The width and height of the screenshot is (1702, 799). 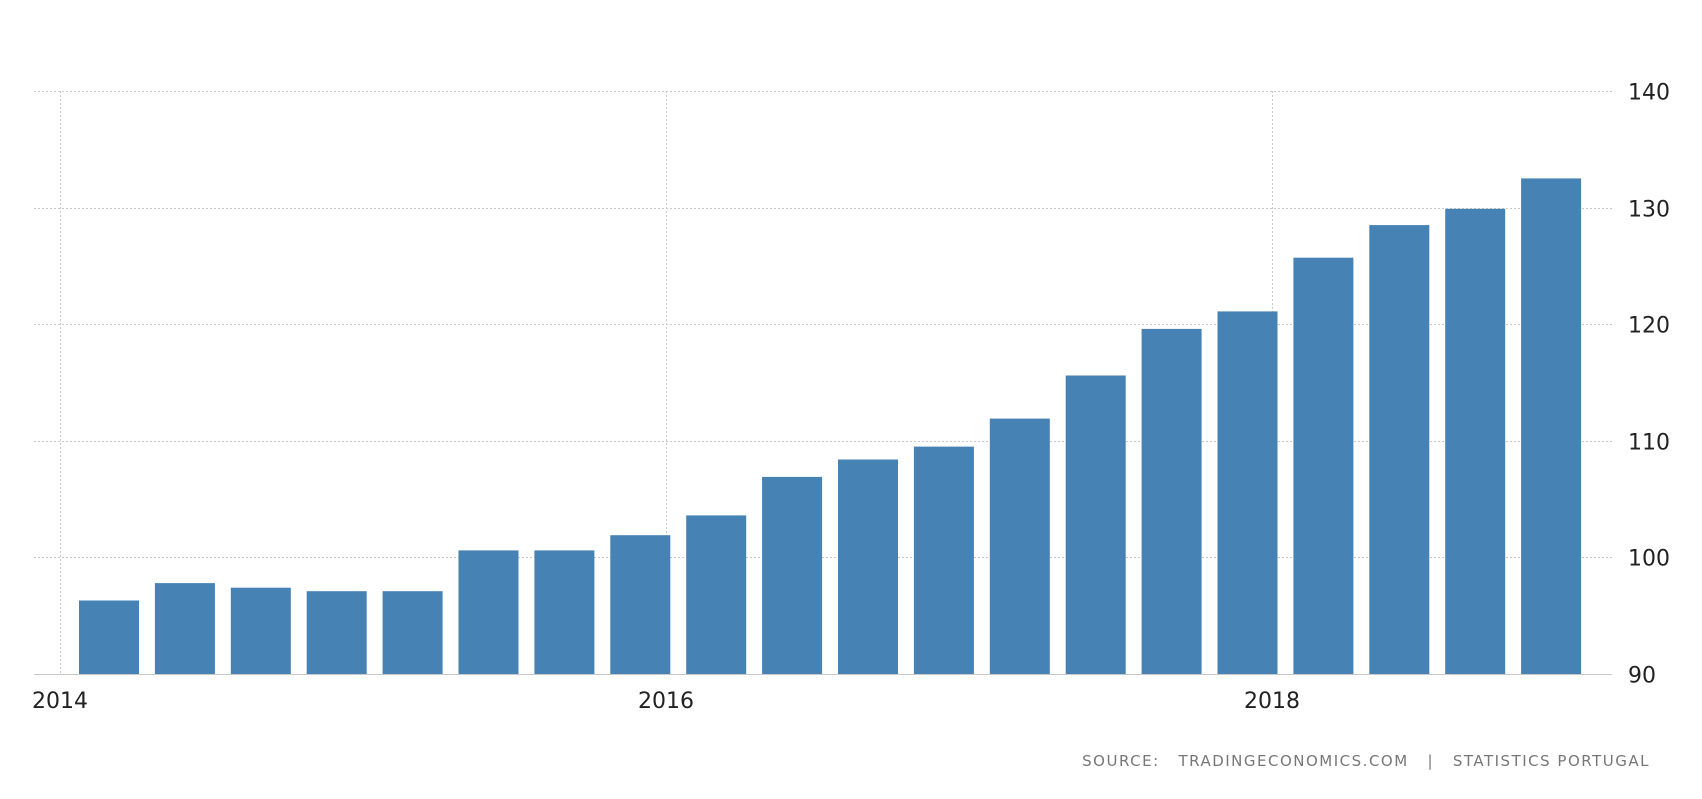 I want to click on bar-2017-Q1, so click(x=1019, y=546).